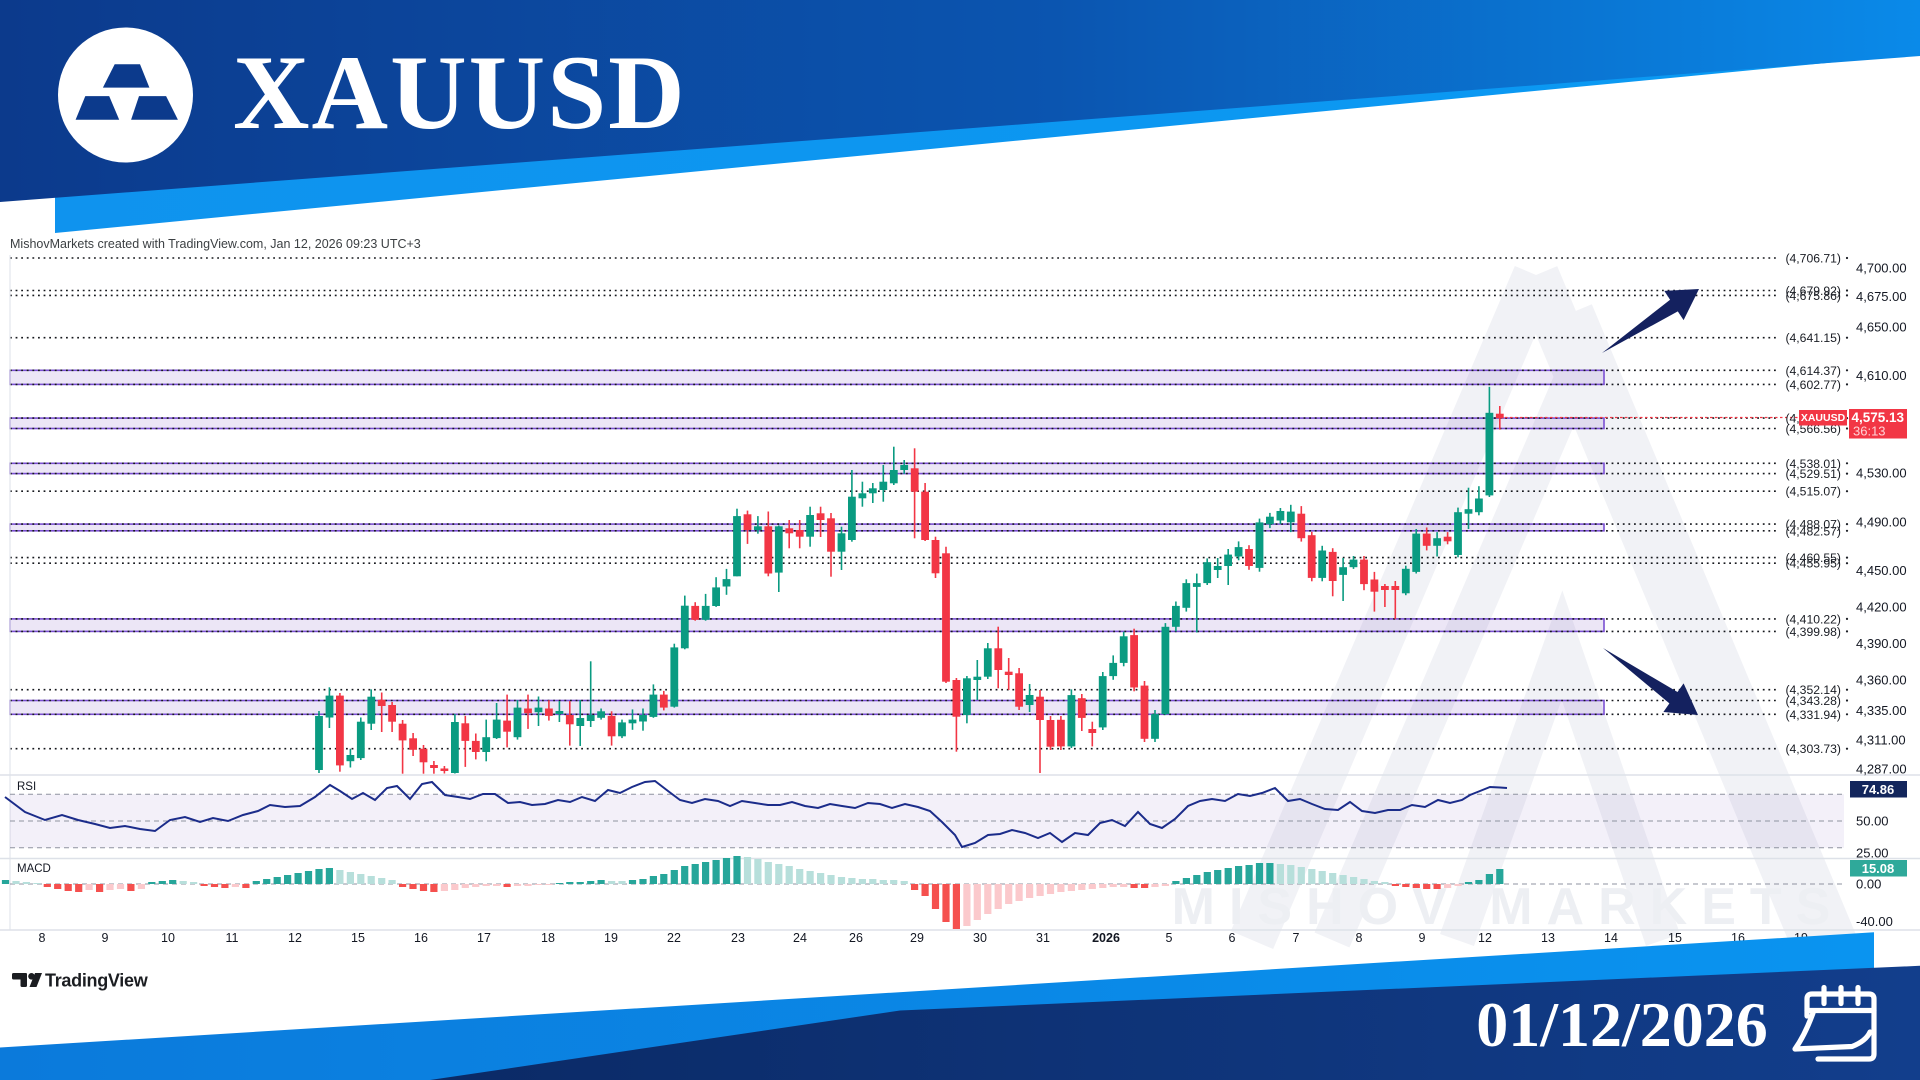 Image resolution: width=1920 pixels, height=1080 pixels. I want to click on svg-text: (4,343.28), so click(1813, 701).